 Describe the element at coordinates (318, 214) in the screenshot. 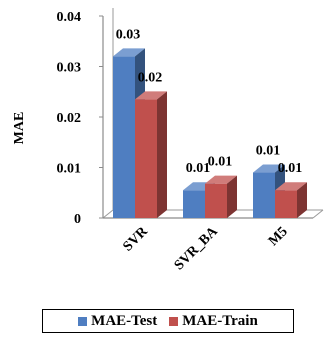

I see `floor-right-line` at that location.